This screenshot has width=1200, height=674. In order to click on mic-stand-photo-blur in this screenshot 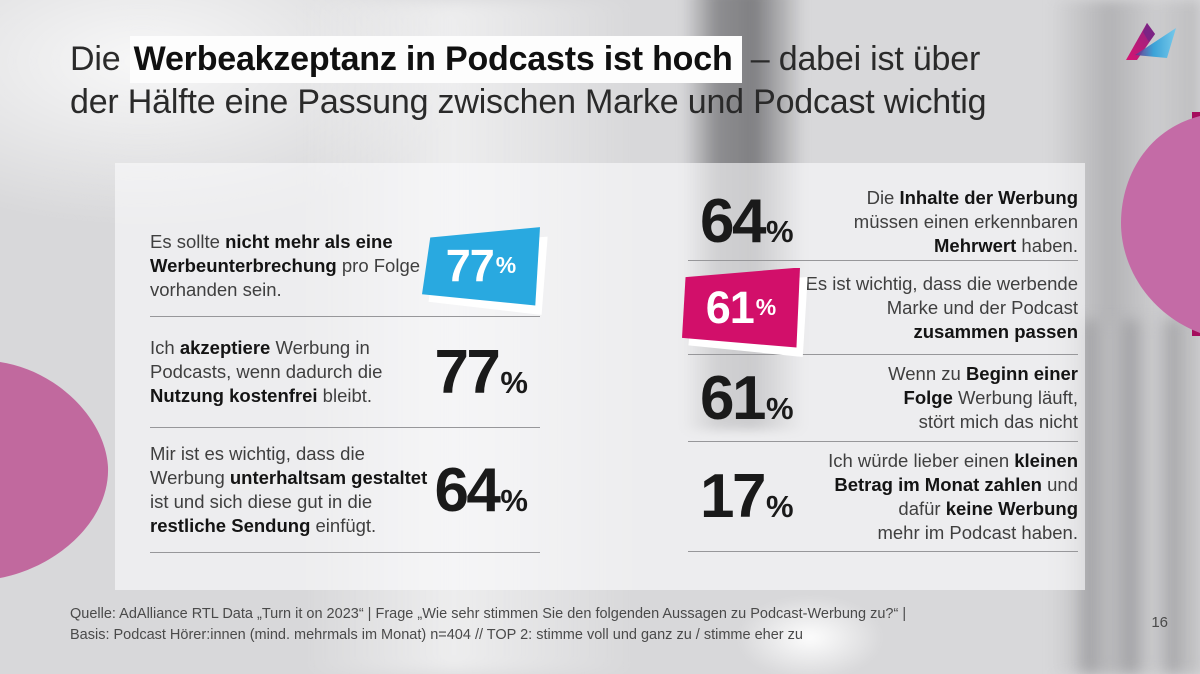, I will do `click(1140, 497)`.